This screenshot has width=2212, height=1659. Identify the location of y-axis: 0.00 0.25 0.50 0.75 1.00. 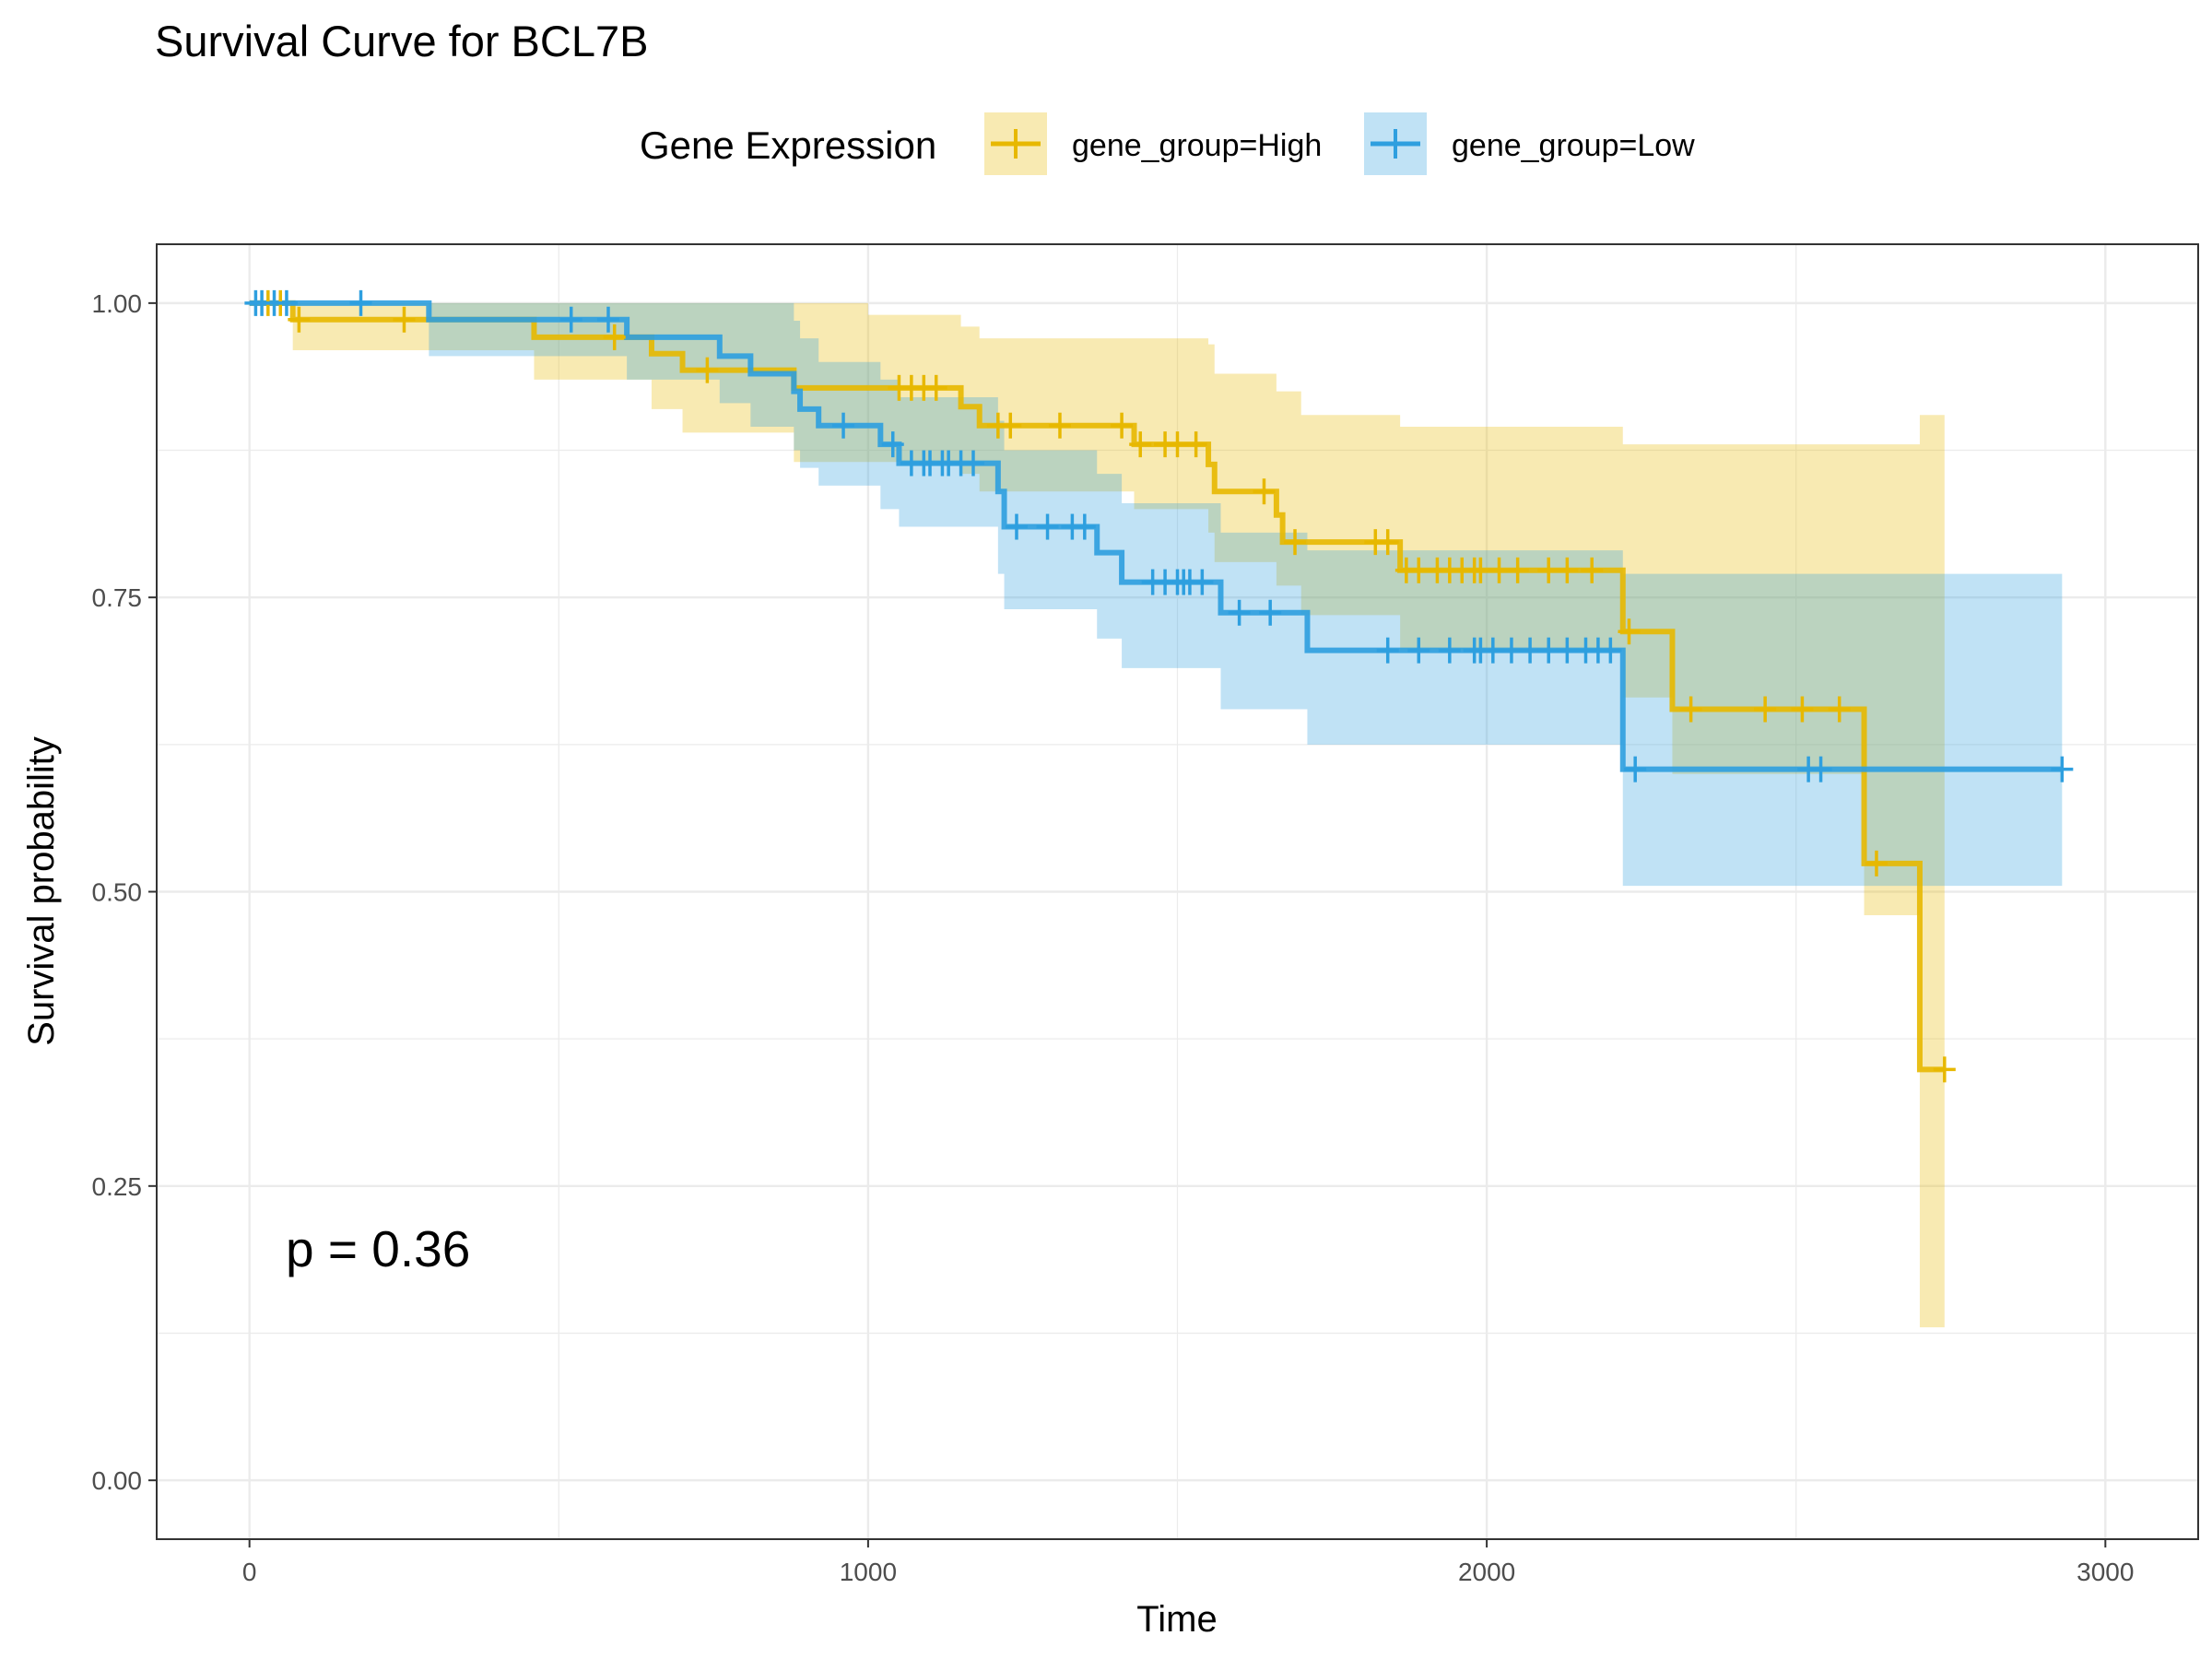
(124, 892).